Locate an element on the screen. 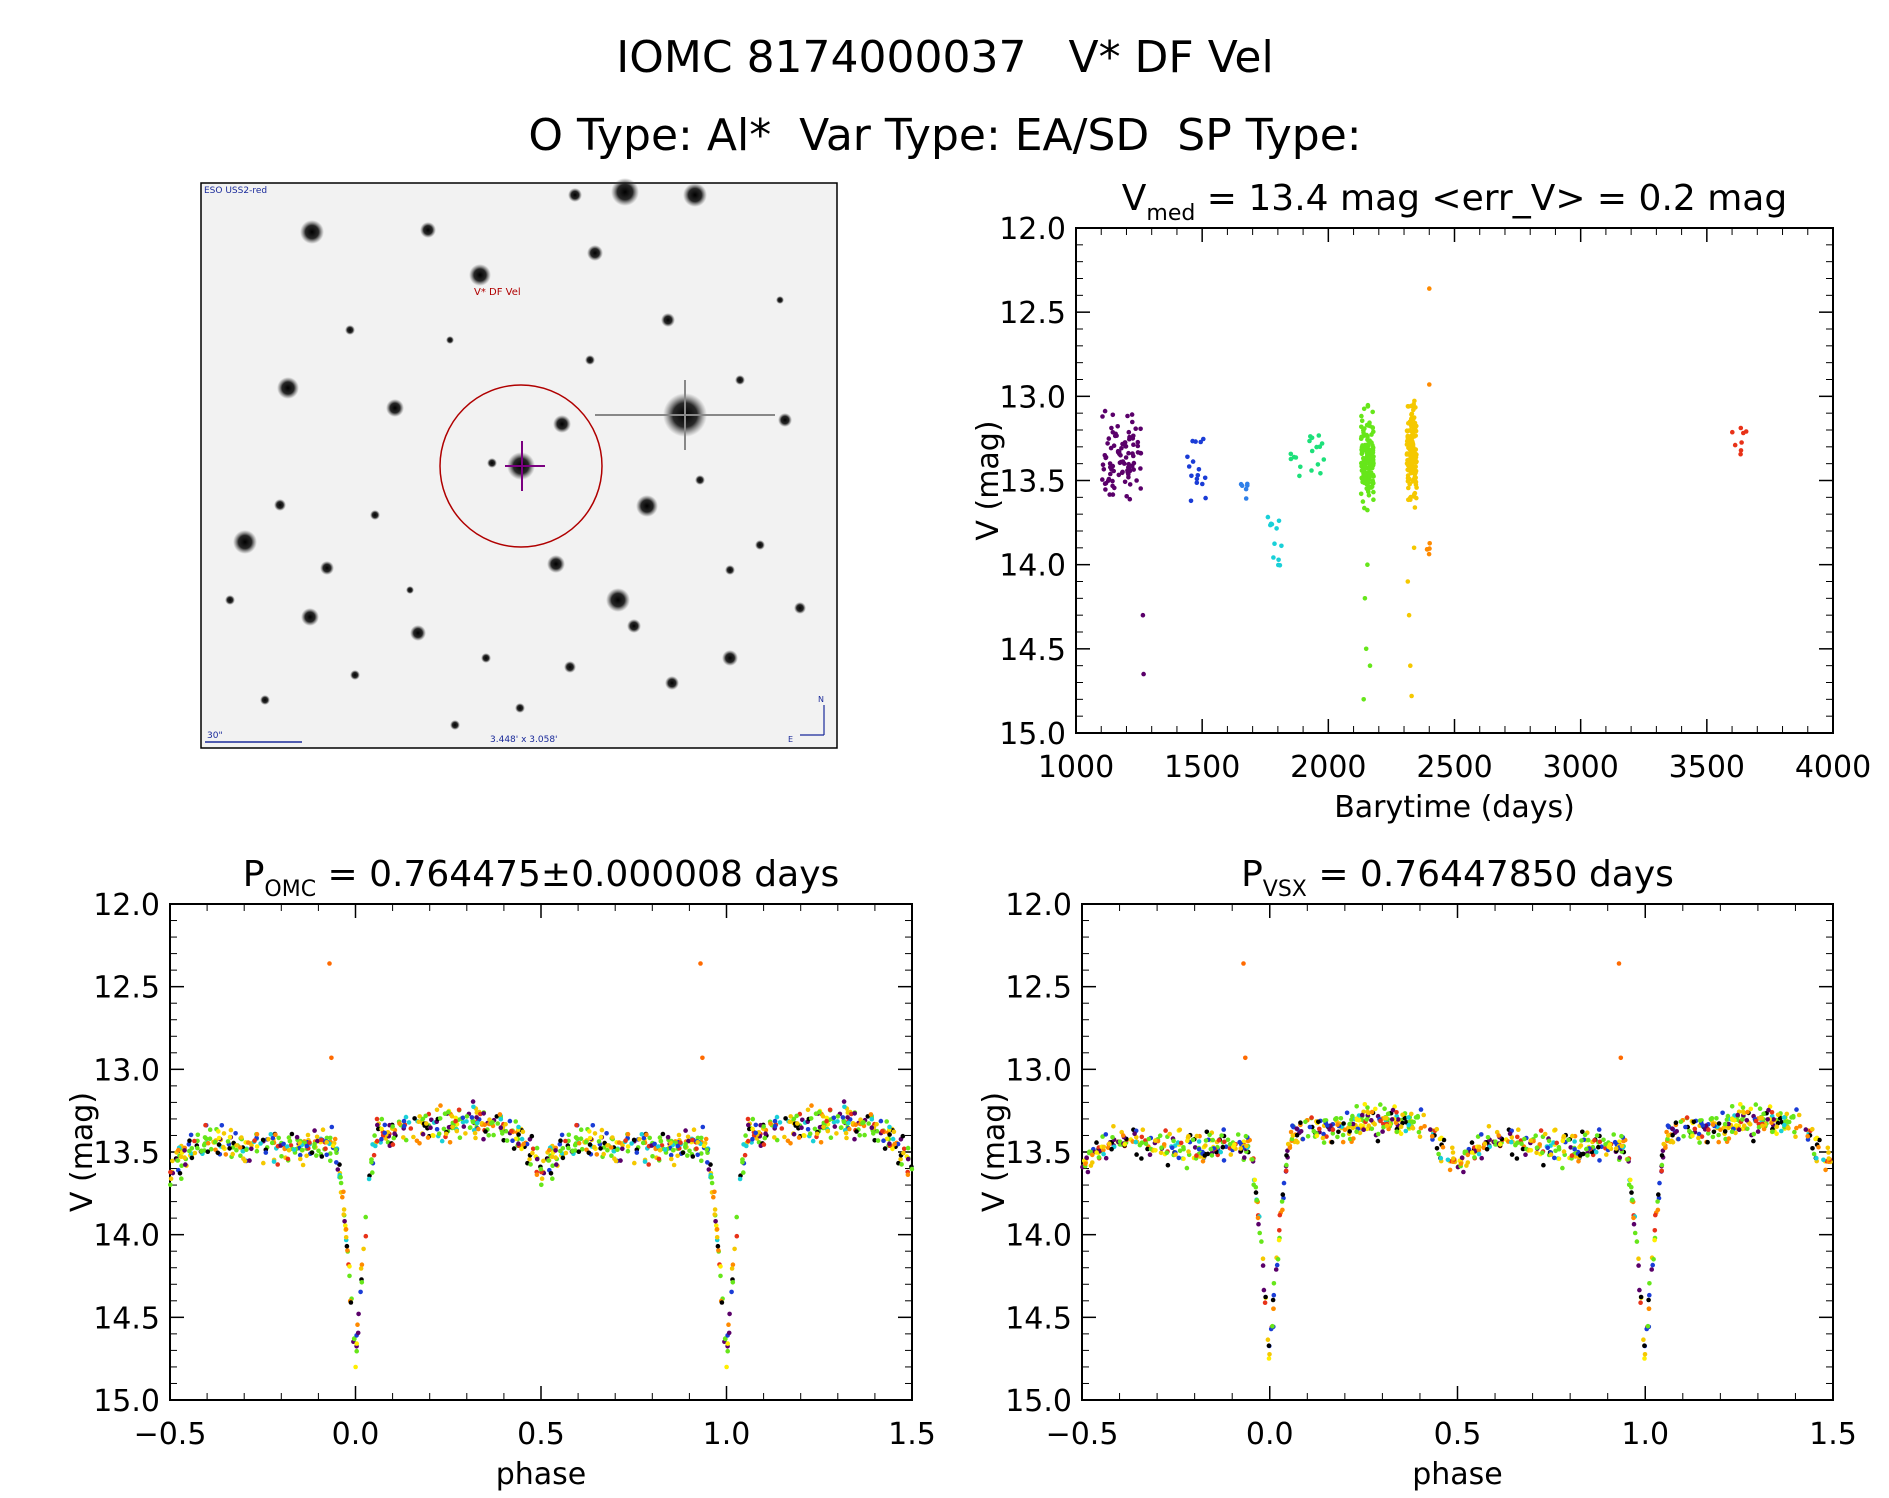 The image size is (1889, 1498). x-axis-label: phase is located at coordinates (541, 1474).